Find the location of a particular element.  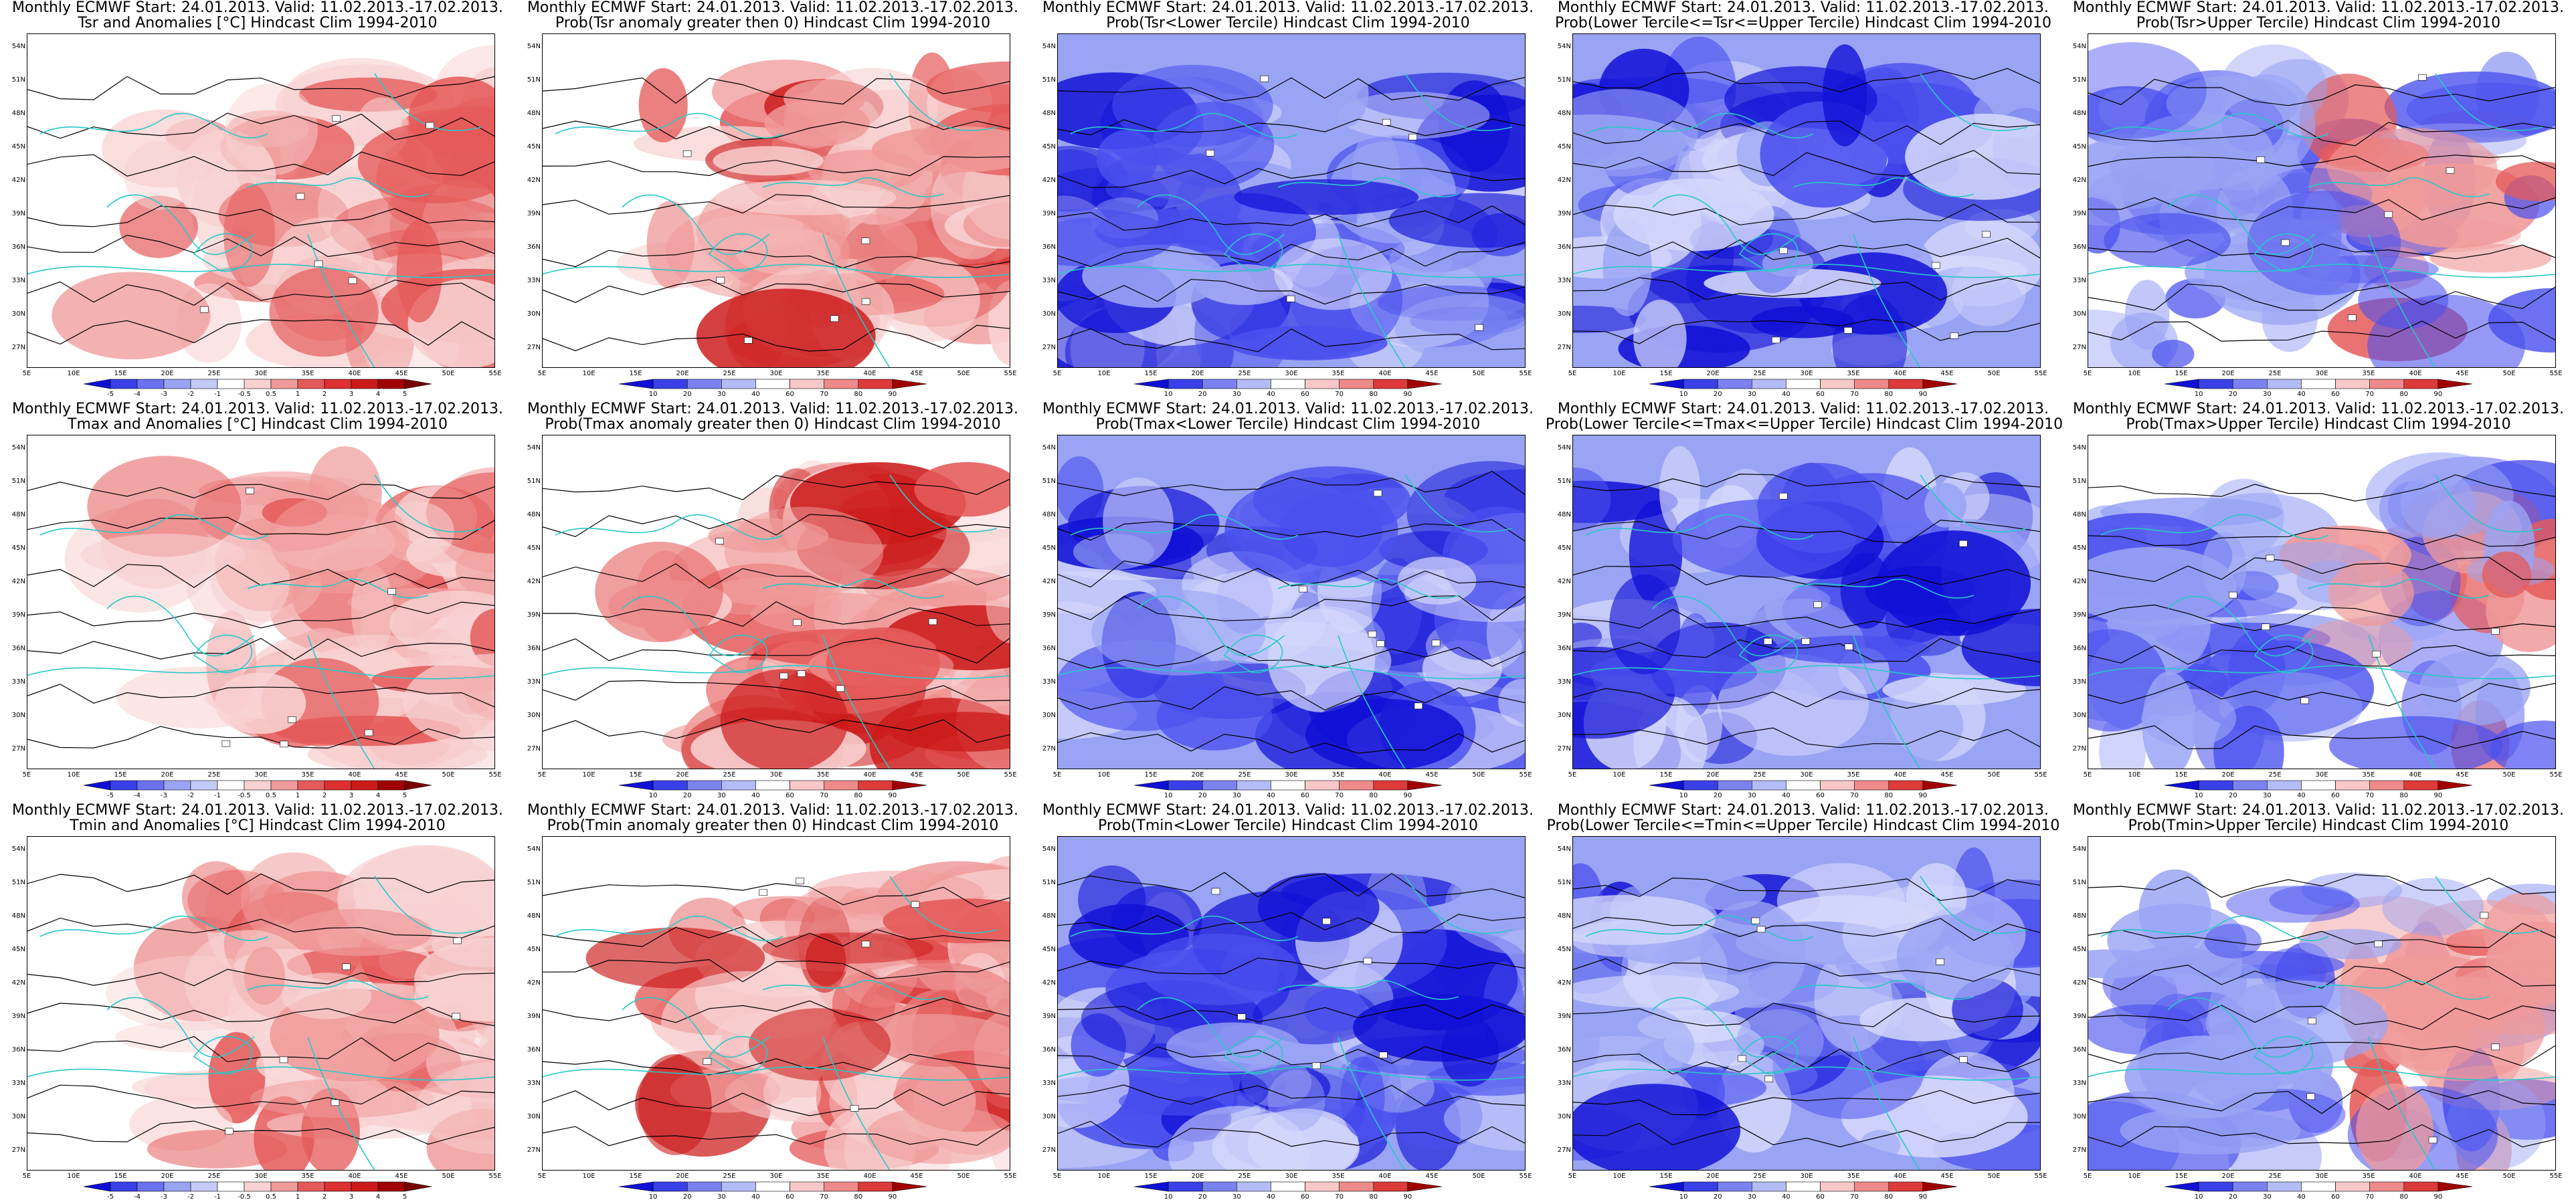

colorbar-tick-label: -1 is located at coordinates (217, 1197).